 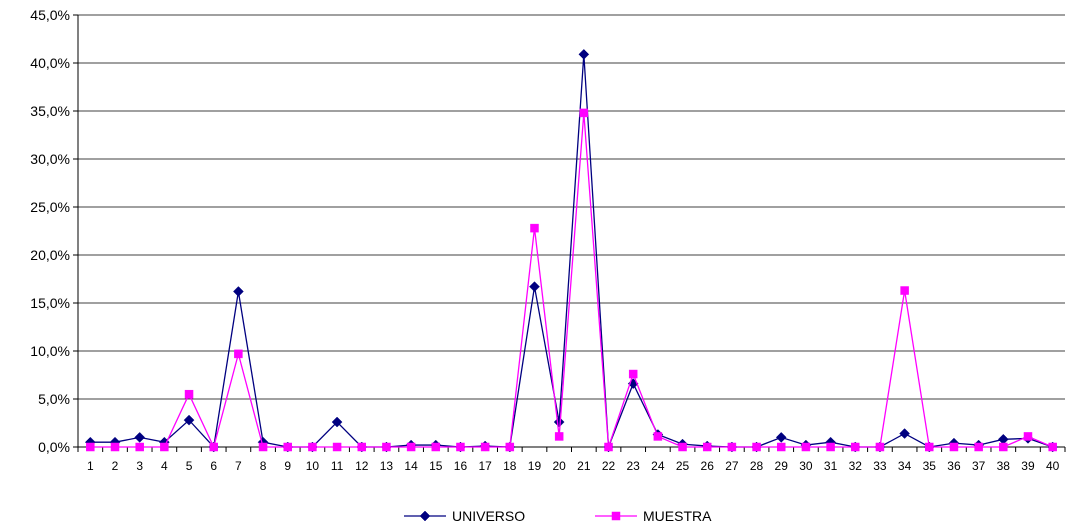 What do you see at coordinates (263, 466) in the screenshot?
I see `x-tick-label: 8` at bounding box center [263, 466].